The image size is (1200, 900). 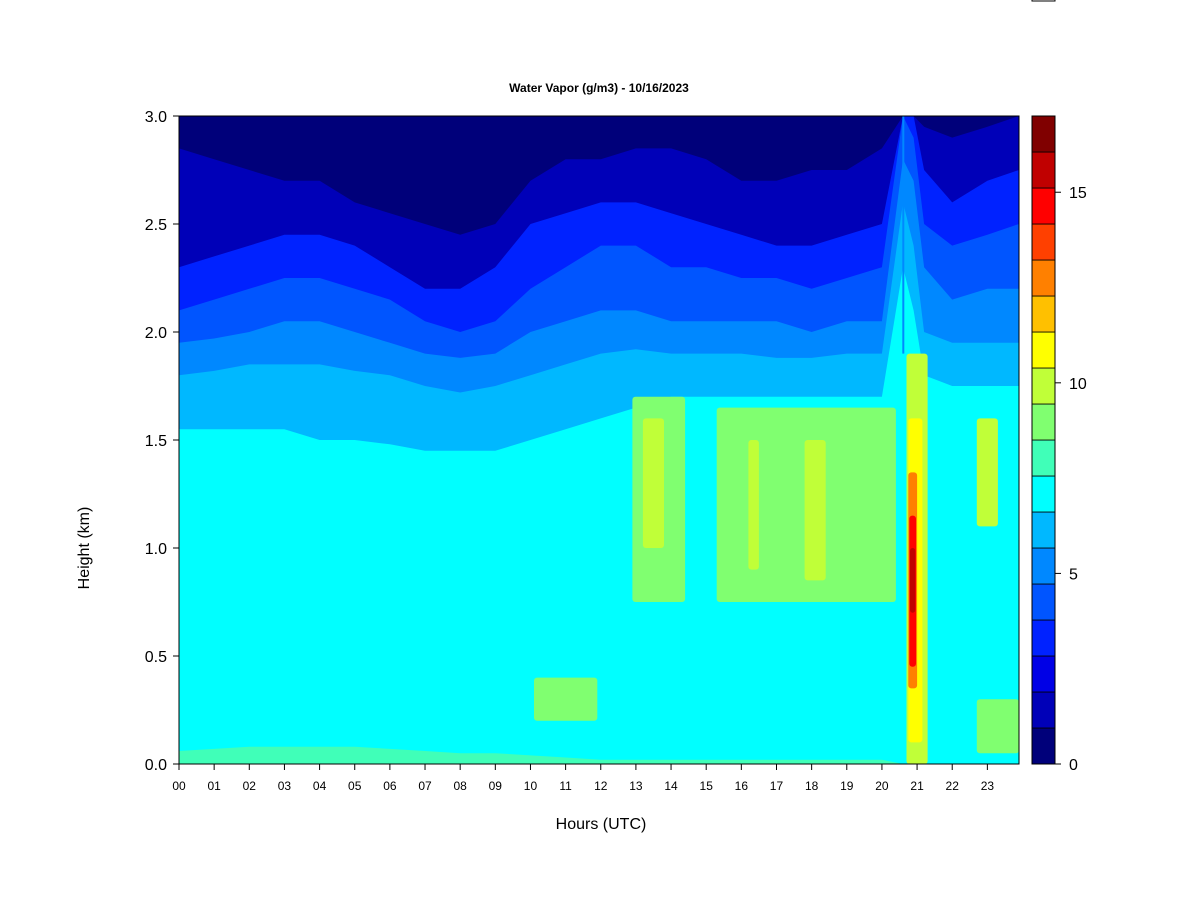 I want to click on x-tick-label-22: 22, so click(x=953, y=786).